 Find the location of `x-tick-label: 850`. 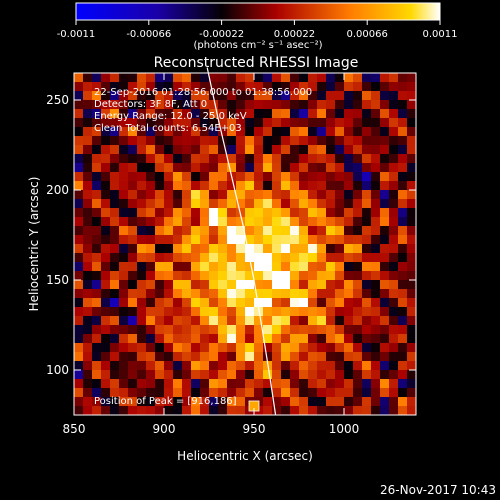

x-tick-label: 850 is located at coordinates (74, 429).